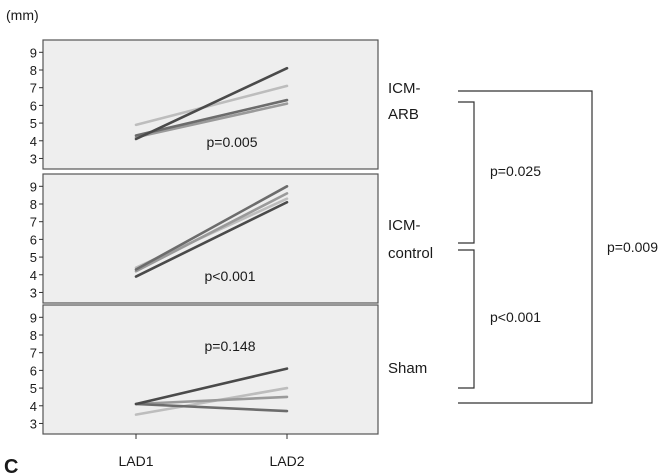 This screenshot has width=668, height=474. Describe the element at coordinates (632, 247) in the screenshot. I see `comparison-p-value: p=0.009` at that location.